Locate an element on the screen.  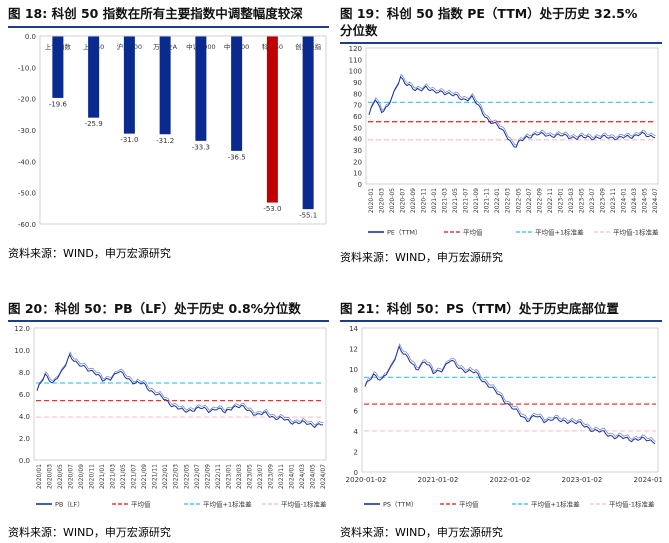
fig18-value-label: -36.5 is located at coordinates (237, 157).